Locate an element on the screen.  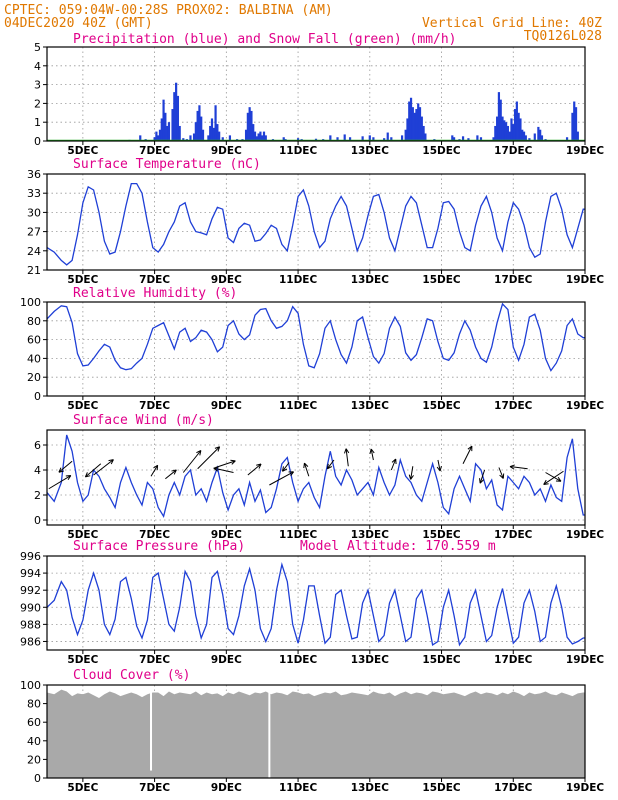
panel-rh is located at coordinates (314, 350).